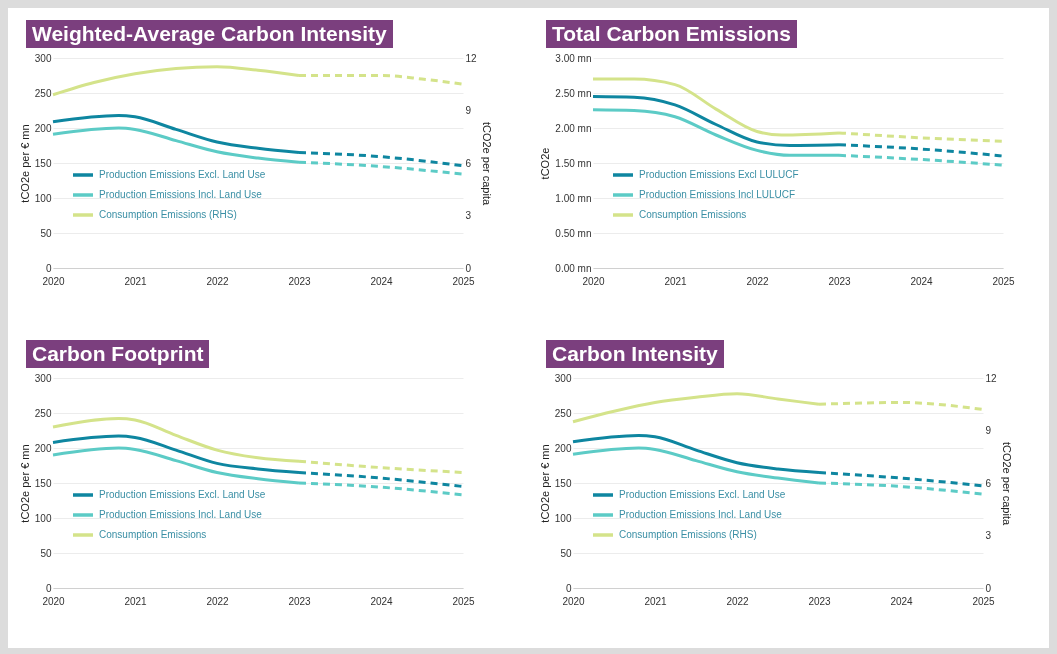 This screenshot has width=1057, height=654. I want to click on y-tick-label: 0.00 mn, so click(573, 268).